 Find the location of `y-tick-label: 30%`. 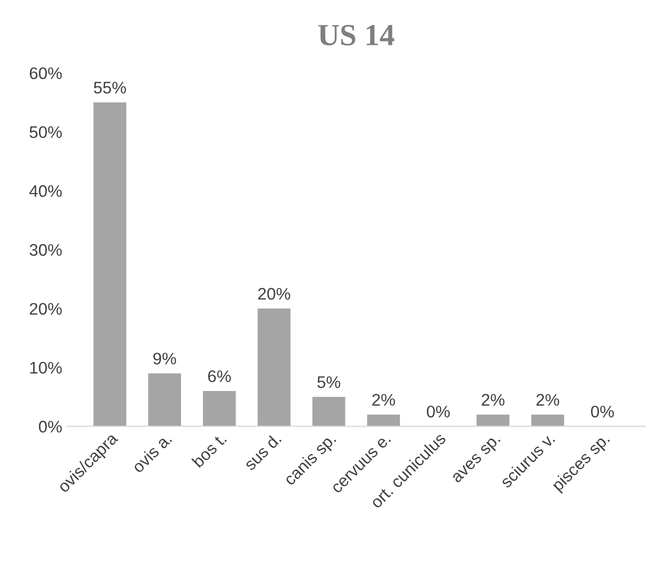

y-tick-label: 30% is located at coordinates (46, 250).